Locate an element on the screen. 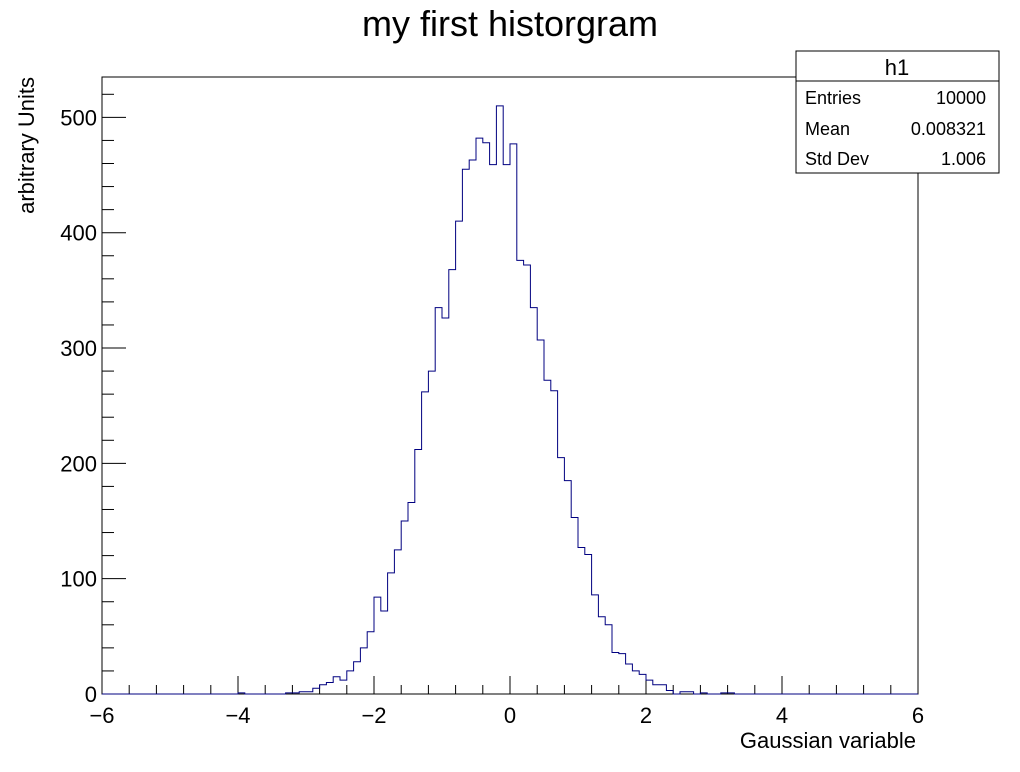  x-tick-label: 6 is located at coordinates (918, 715).